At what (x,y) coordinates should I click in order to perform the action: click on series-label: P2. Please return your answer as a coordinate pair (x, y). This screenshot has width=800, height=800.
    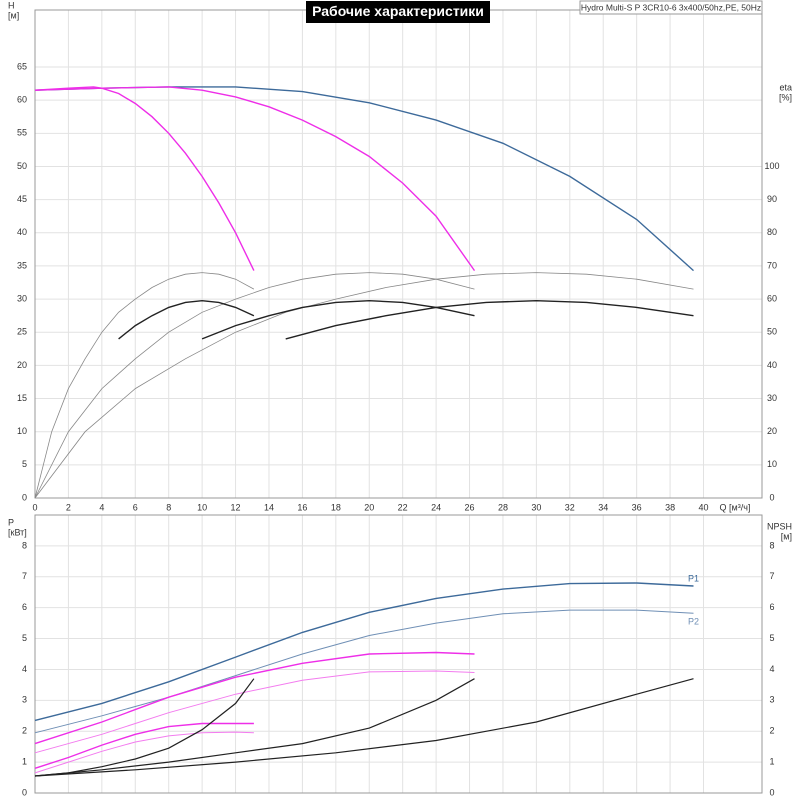
    Looking at the image, I should click on (693, 622).